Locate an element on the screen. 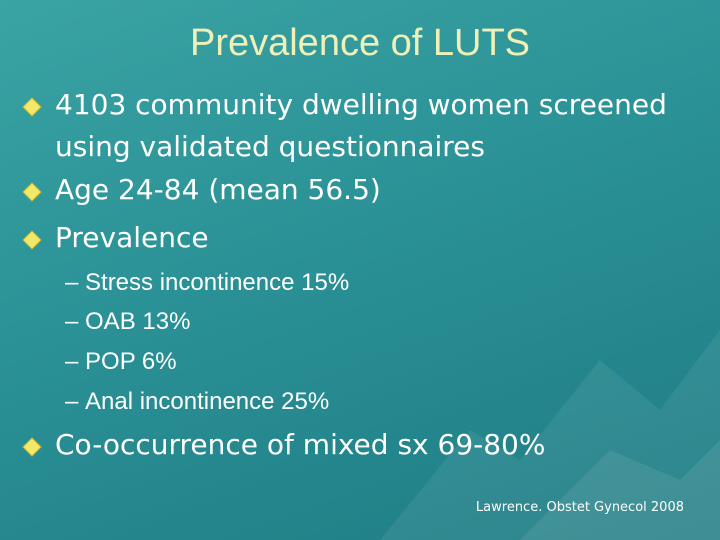  sub-bullet: – OAB 13% is located at coordinates (127, 322).